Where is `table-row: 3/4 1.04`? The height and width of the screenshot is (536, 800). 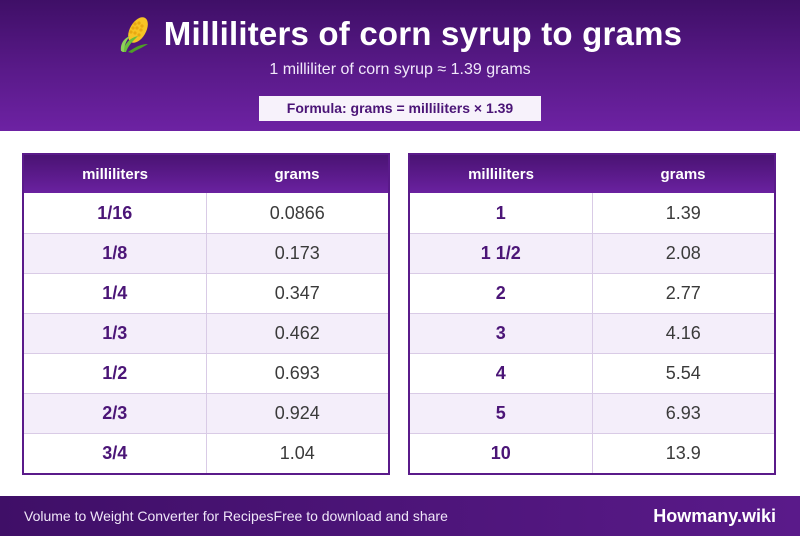
table-row: 3/4 1.04 is located at coordinates (206, 453).